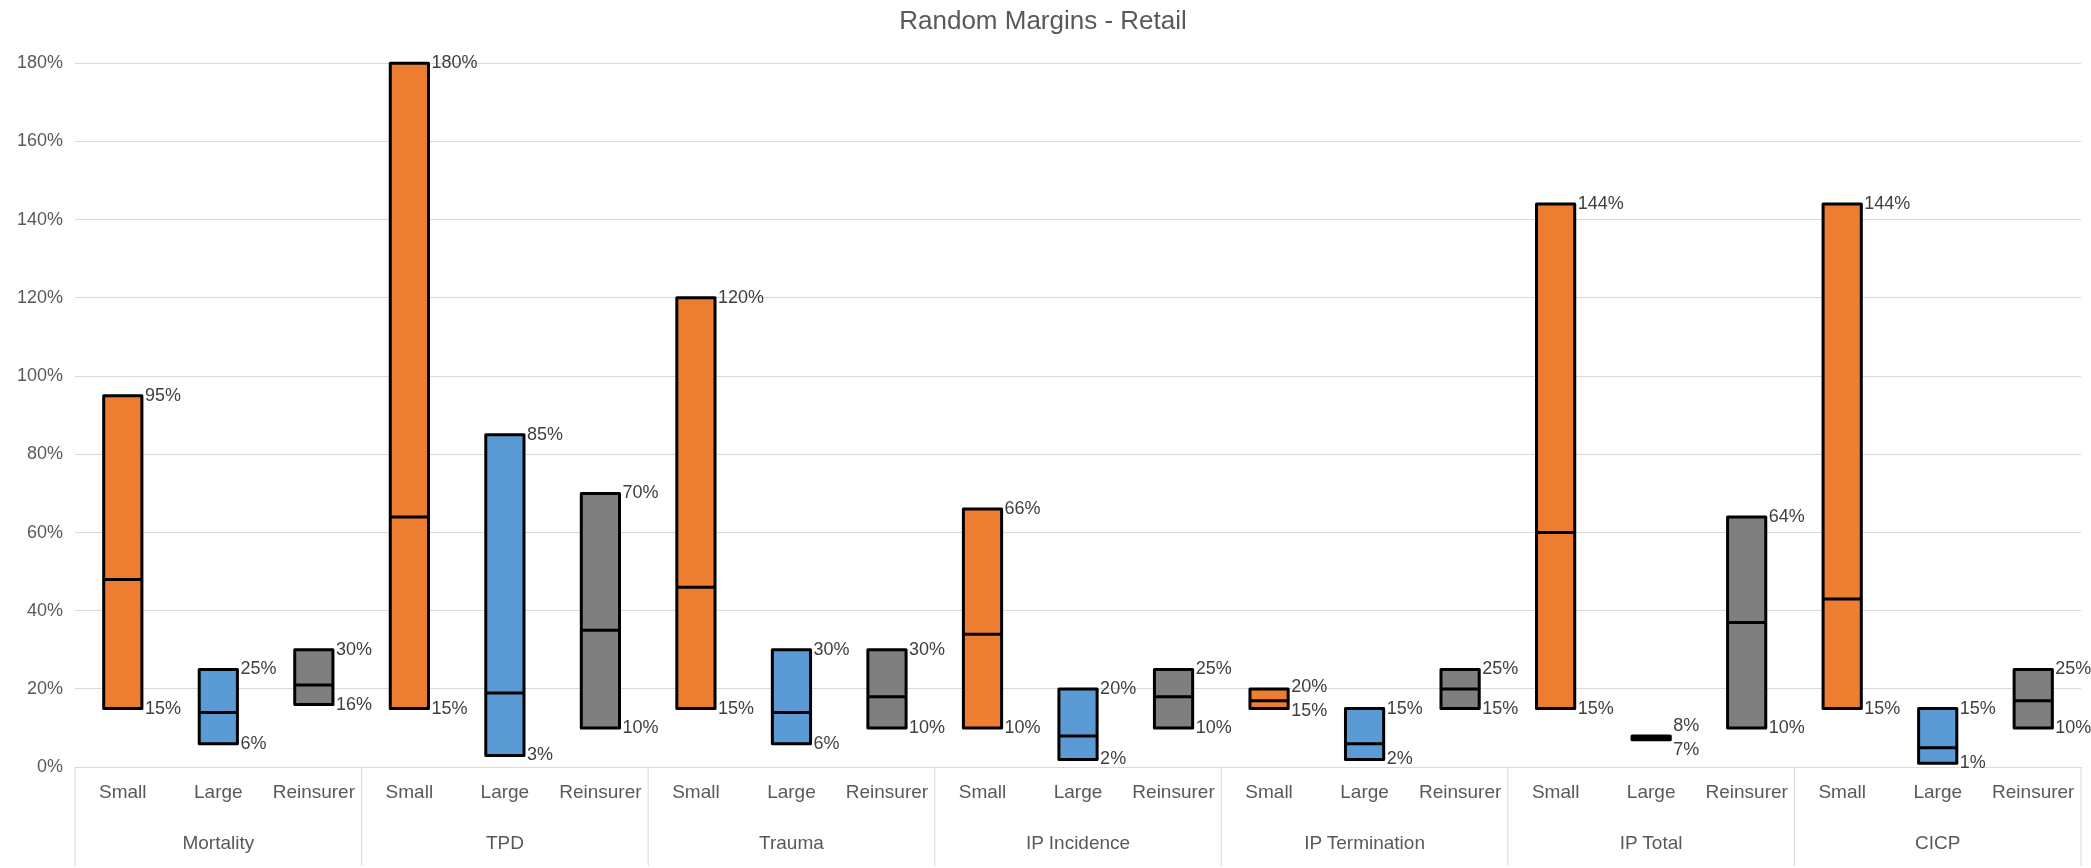 The width and height of the screenshot is (2091, 868). Describe the element at coordinates (40, 140) in the screenshot. I see `y-tick-label: 160%` at that location.